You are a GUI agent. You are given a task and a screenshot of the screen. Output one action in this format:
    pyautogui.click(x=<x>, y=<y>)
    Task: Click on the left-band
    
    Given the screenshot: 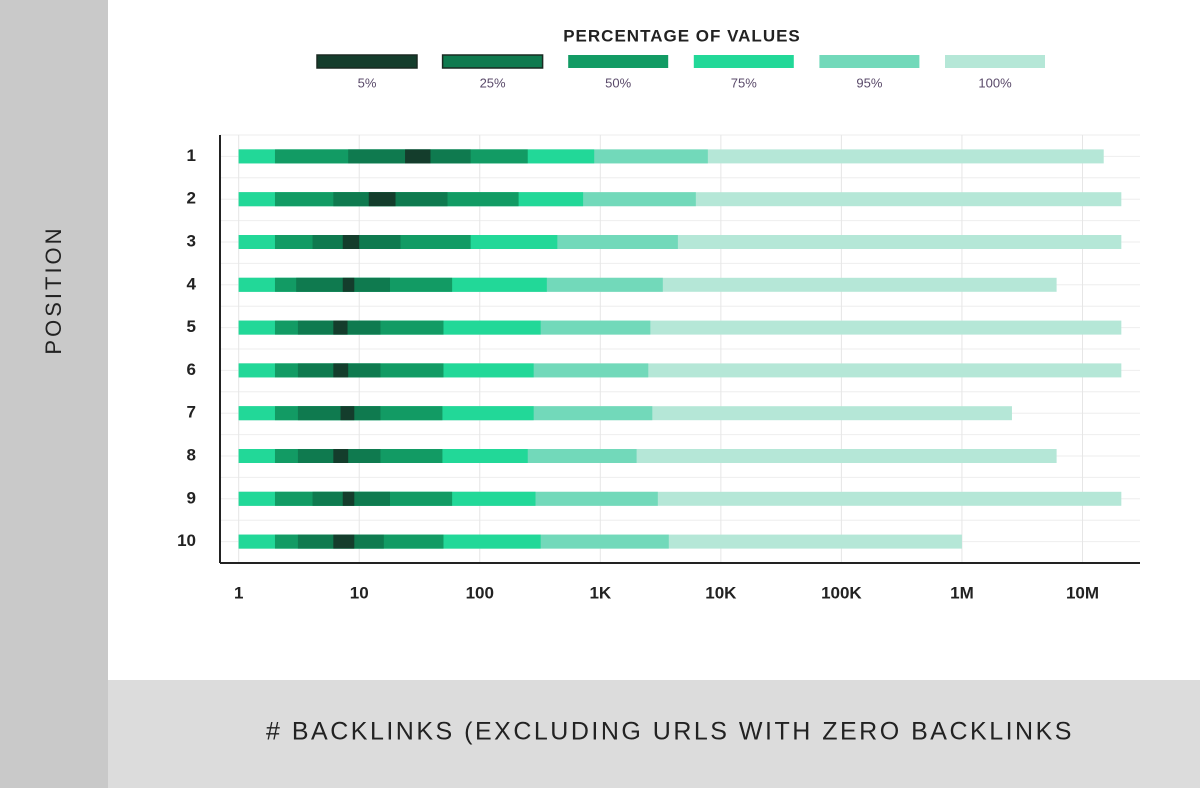 What is the action you would take?
    pyautogui.click(x=54, y=394)
    